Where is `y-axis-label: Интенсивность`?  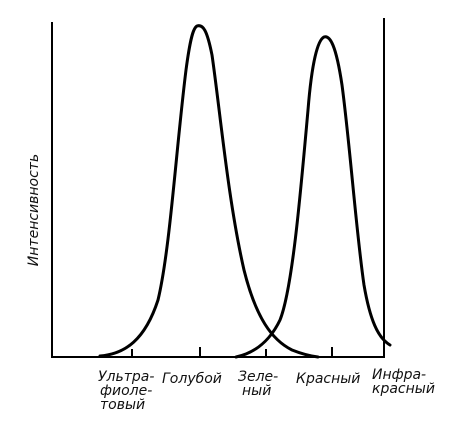 y-axis-label: Интенсивность is located at coordinates (34, 210).